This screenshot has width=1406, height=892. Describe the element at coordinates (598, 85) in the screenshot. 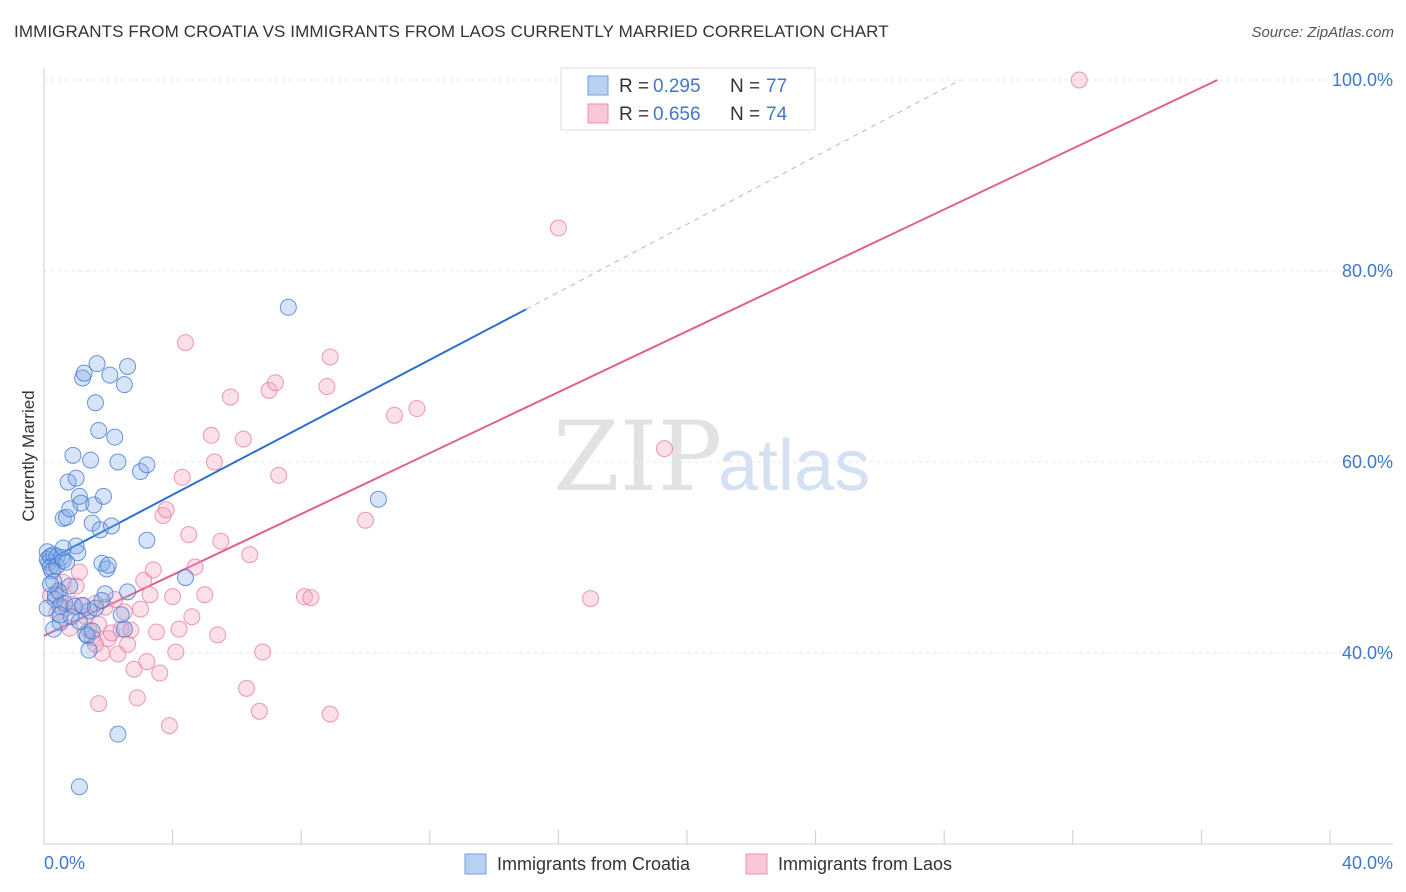

I see `legend-swatch-croatia` at that location.